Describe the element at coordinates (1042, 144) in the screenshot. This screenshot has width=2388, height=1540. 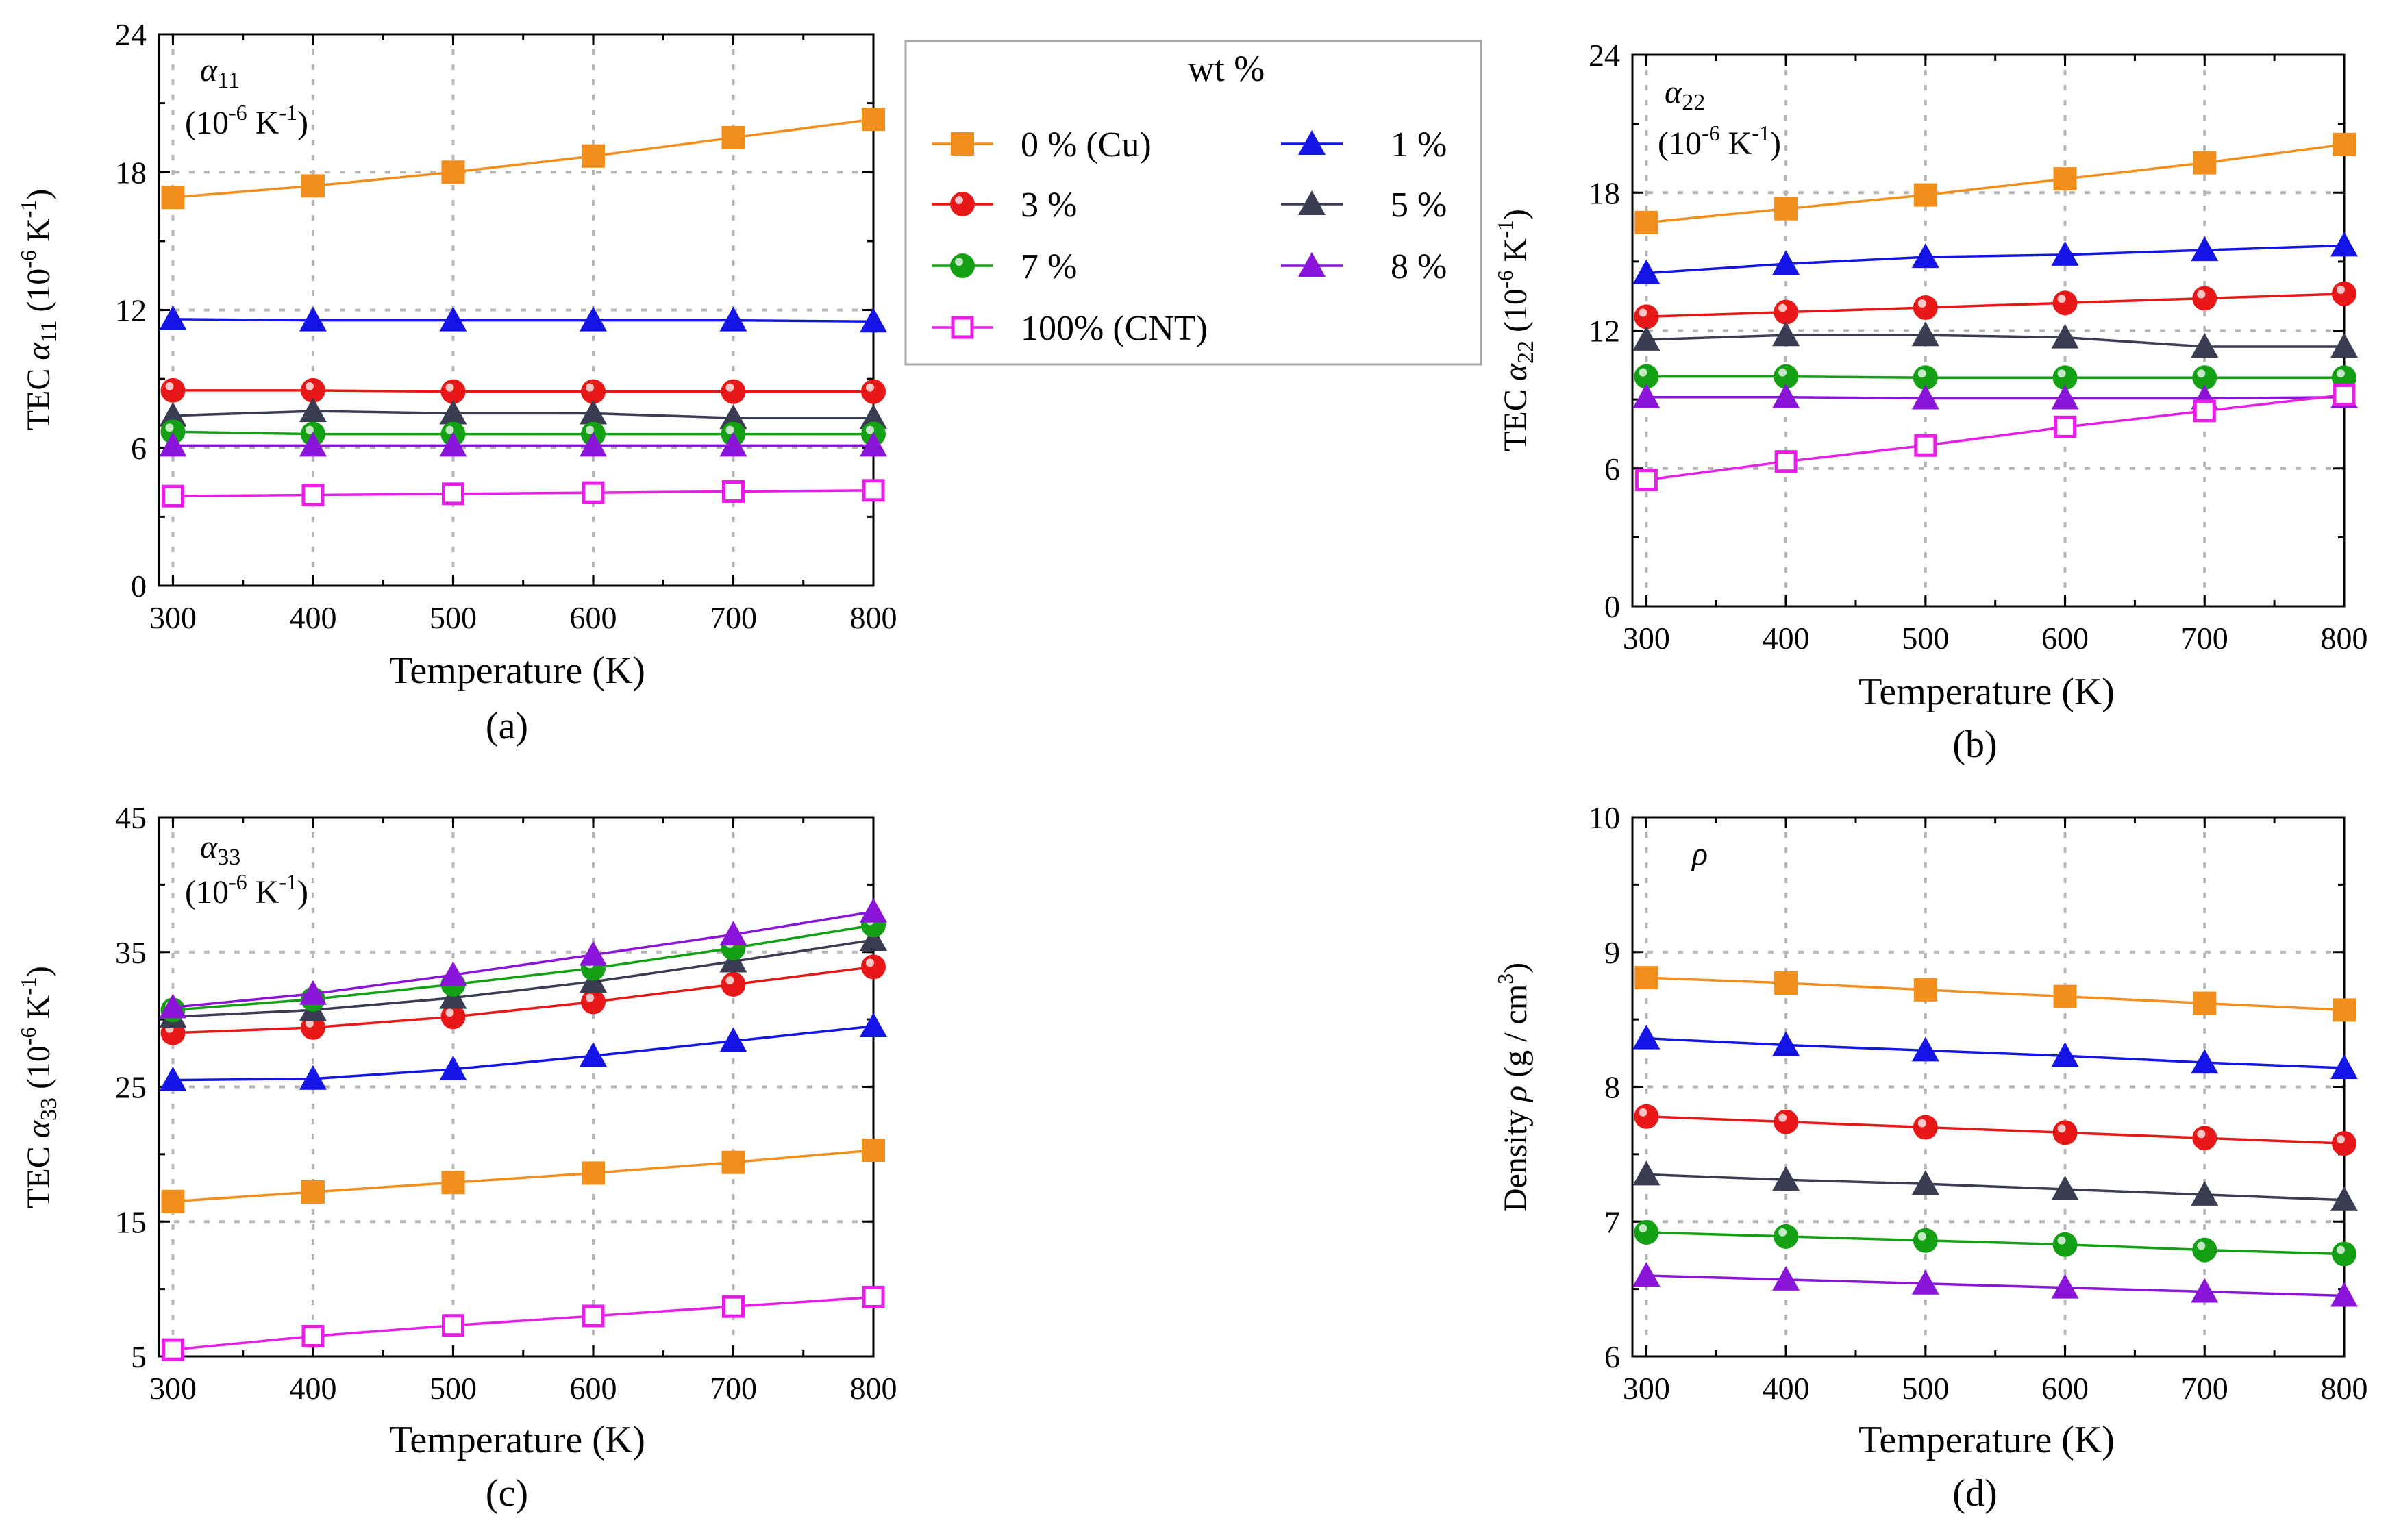
I see `legend-entry: 0 % (Cu)` at that location.